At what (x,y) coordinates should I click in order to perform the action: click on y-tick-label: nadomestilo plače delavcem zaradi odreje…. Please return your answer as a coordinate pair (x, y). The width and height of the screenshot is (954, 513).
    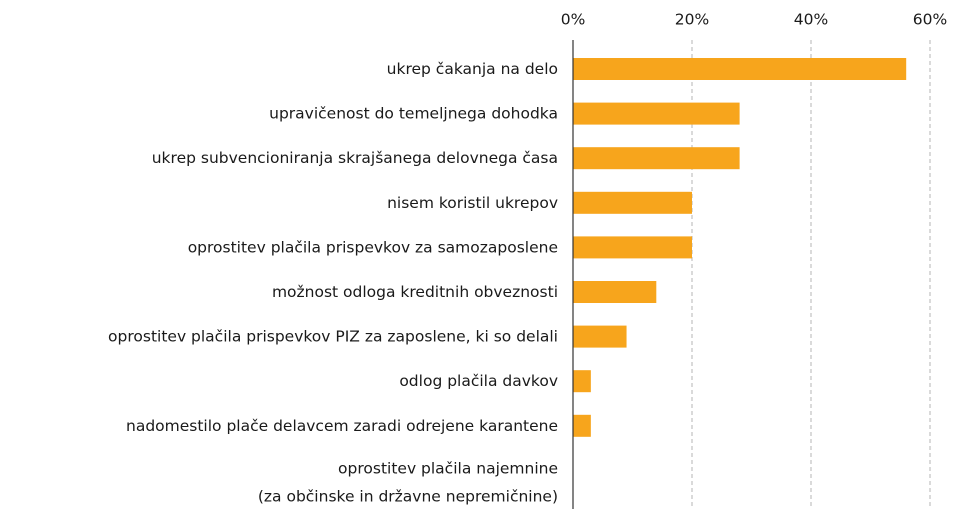
    Looking at the image, I should click on (342, 425).